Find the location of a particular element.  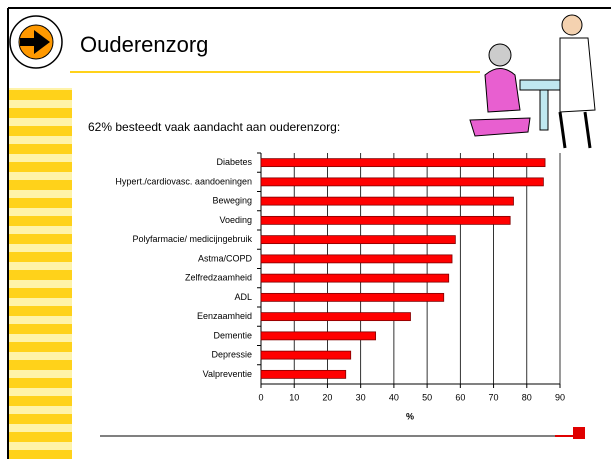

x-tick-label: 60 is located at coordinates (460, 397).